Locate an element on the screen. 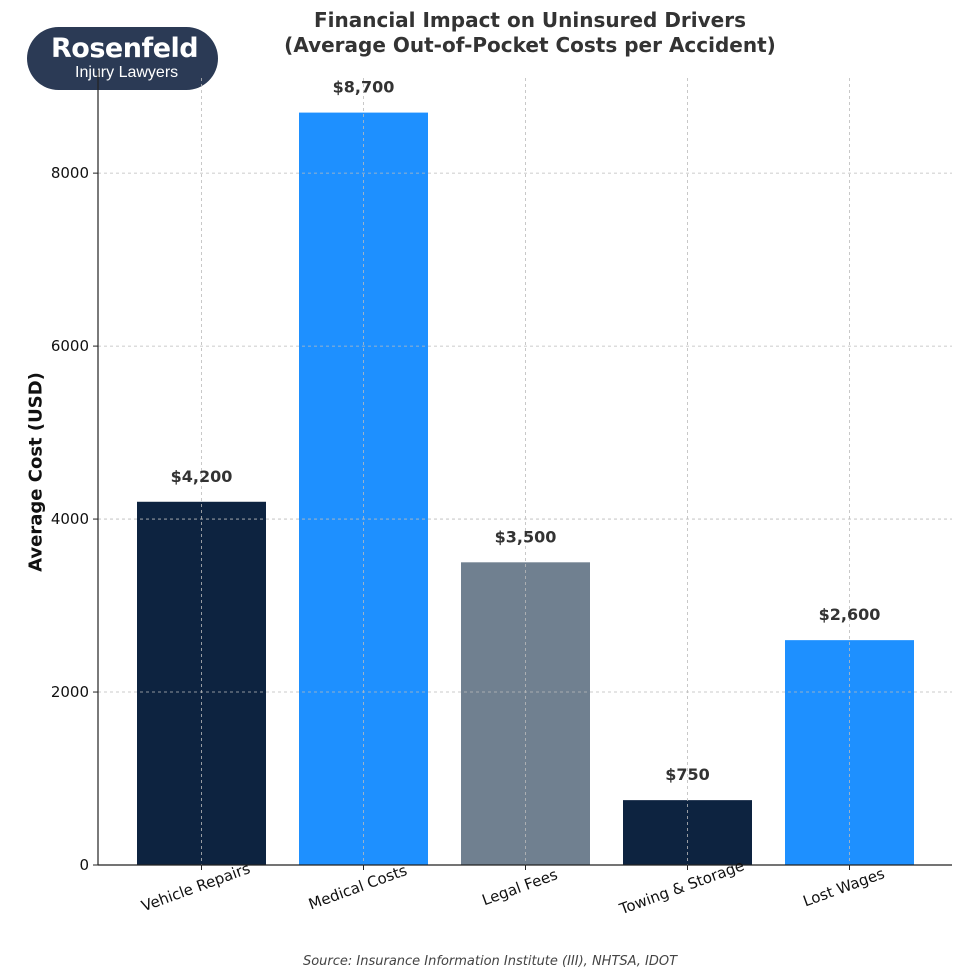 The image size is (980, 980). x-tick-label: Legal Fees is located at coordinates (520, 887).